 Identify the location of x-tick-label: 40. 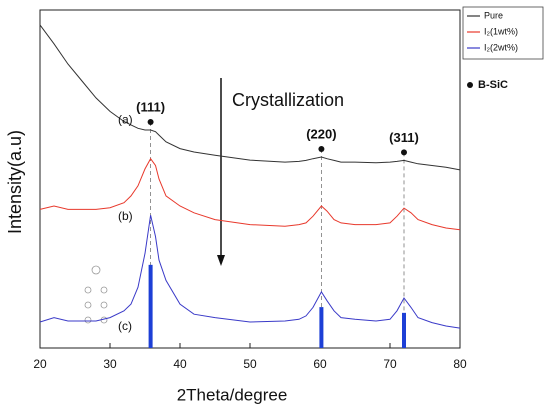
(180, 364).